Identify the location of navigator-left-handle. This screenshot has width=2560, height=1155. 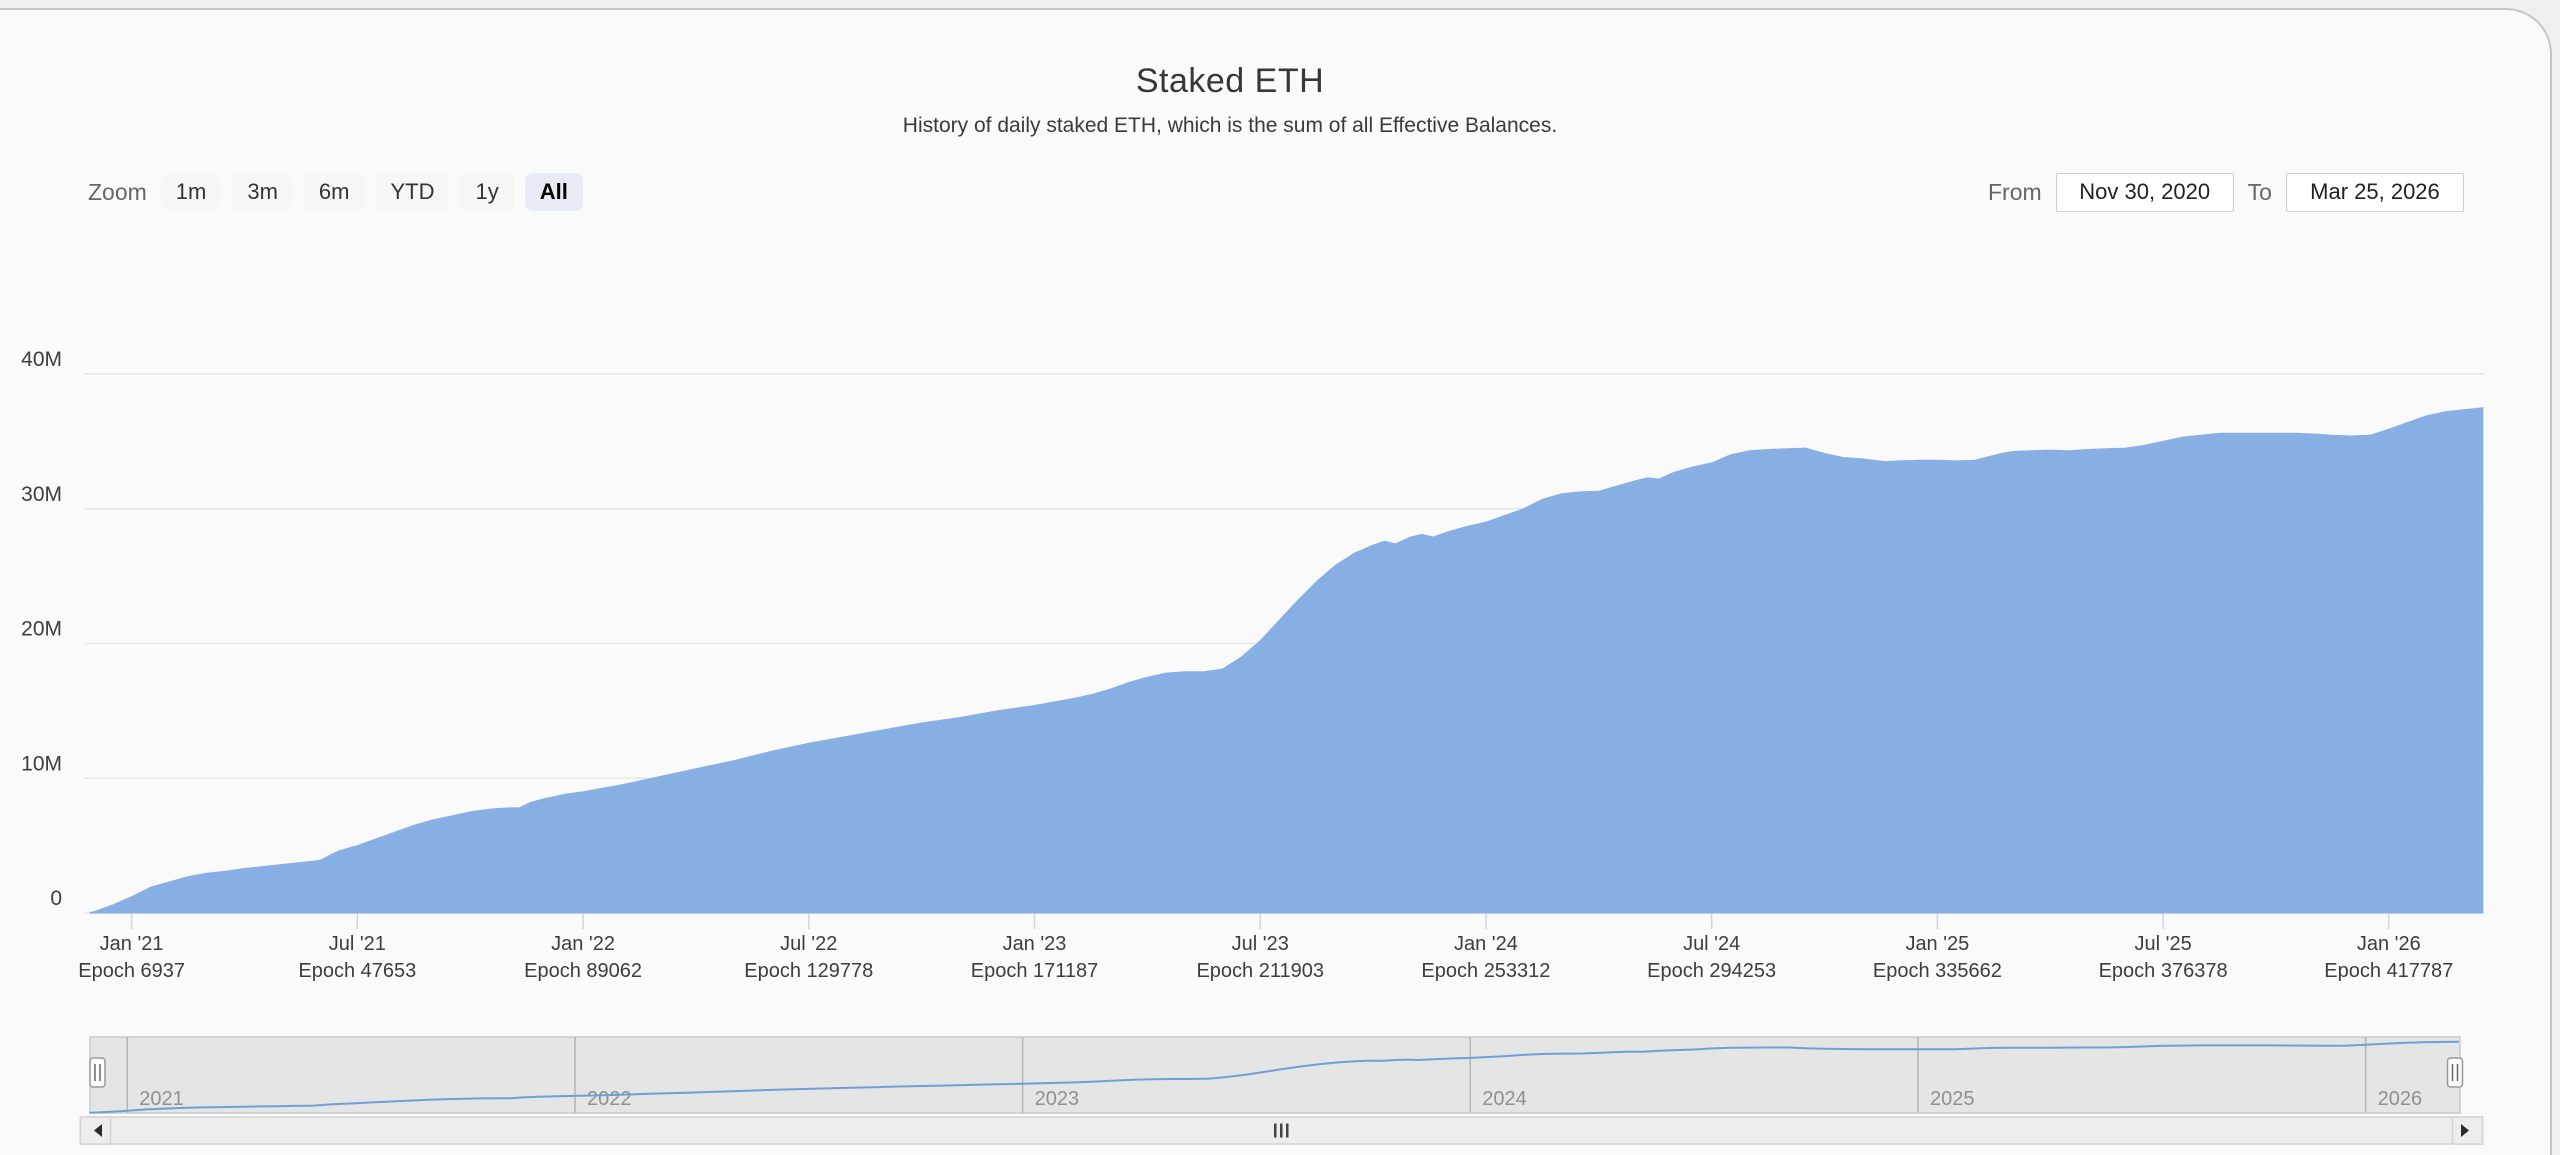
(97, 1072).